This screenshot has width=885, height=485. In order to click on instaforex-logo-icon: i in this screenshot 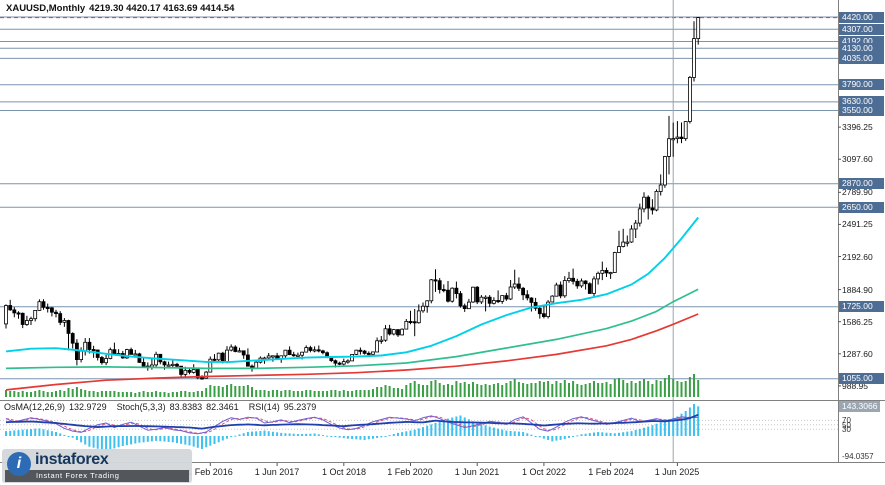, I will do `click(19, 464)`.